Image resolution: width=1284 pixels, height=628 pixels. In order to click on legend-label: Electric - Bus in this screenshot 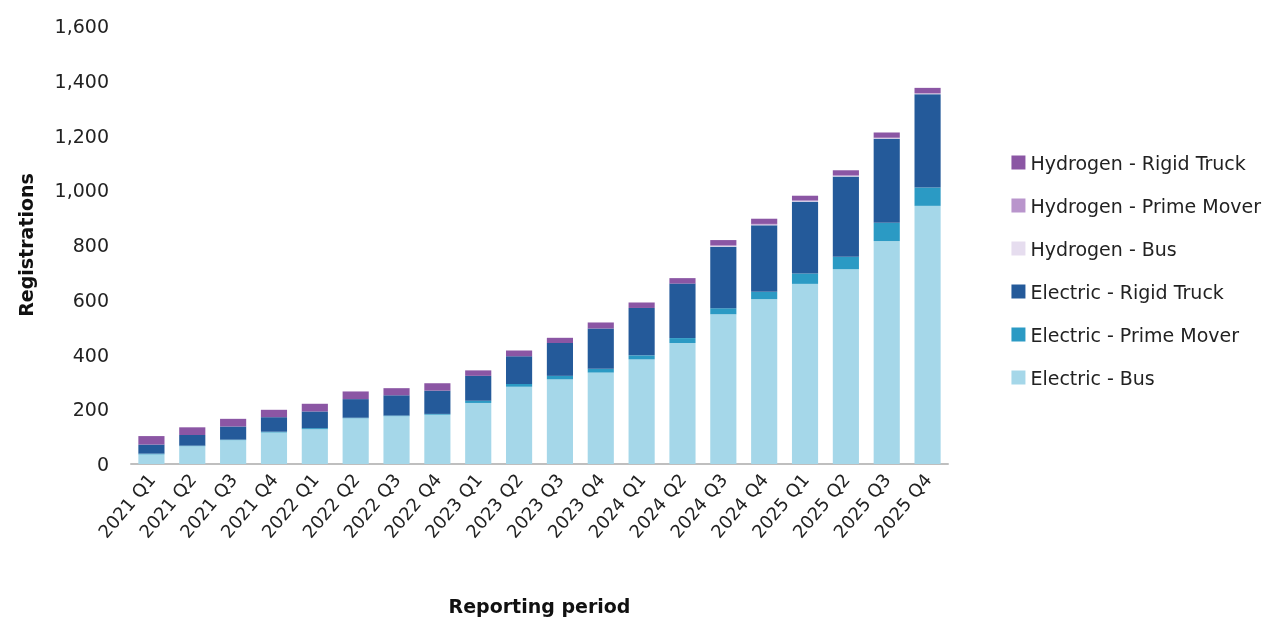, I will do `click(1092, 377)`.